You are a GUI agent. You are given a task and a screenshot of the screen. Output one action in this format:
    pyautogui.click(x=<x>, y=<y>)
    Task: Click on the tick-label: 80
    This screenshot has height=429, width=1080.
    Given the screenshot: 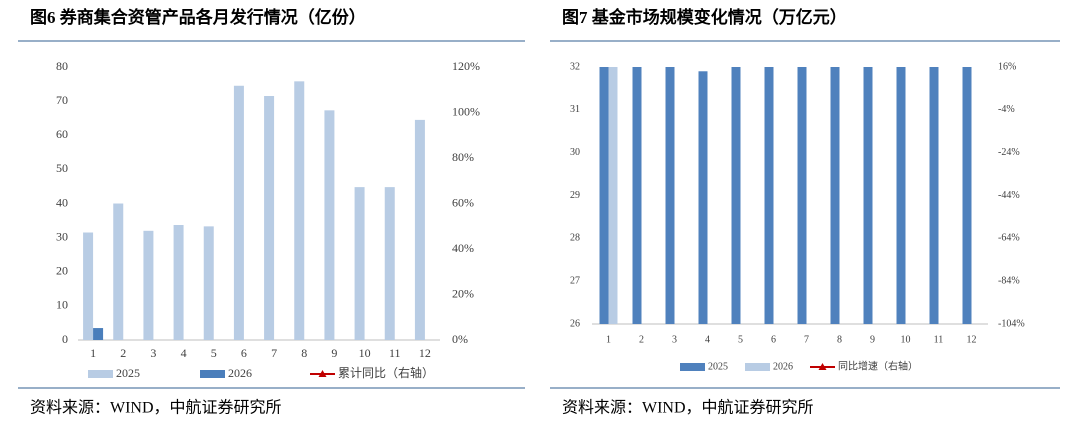 What is the action you would take?
    pyautogui.click(x=62, y=66)
    